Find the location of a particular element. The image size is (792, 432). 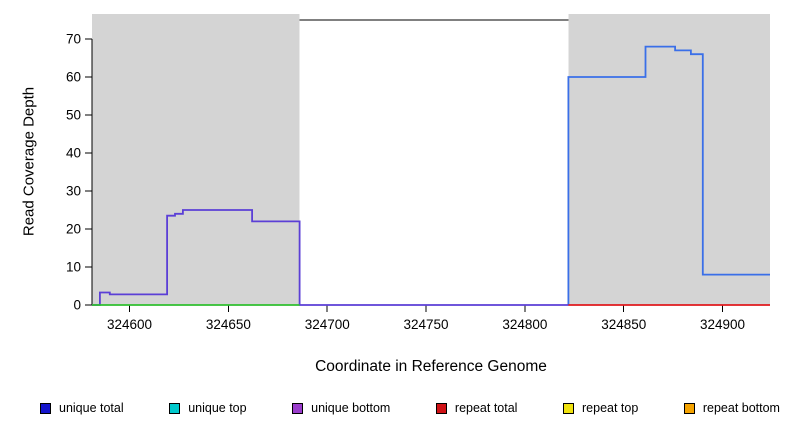

x-tick-label: 324800 is located at coordinates (524, 324).